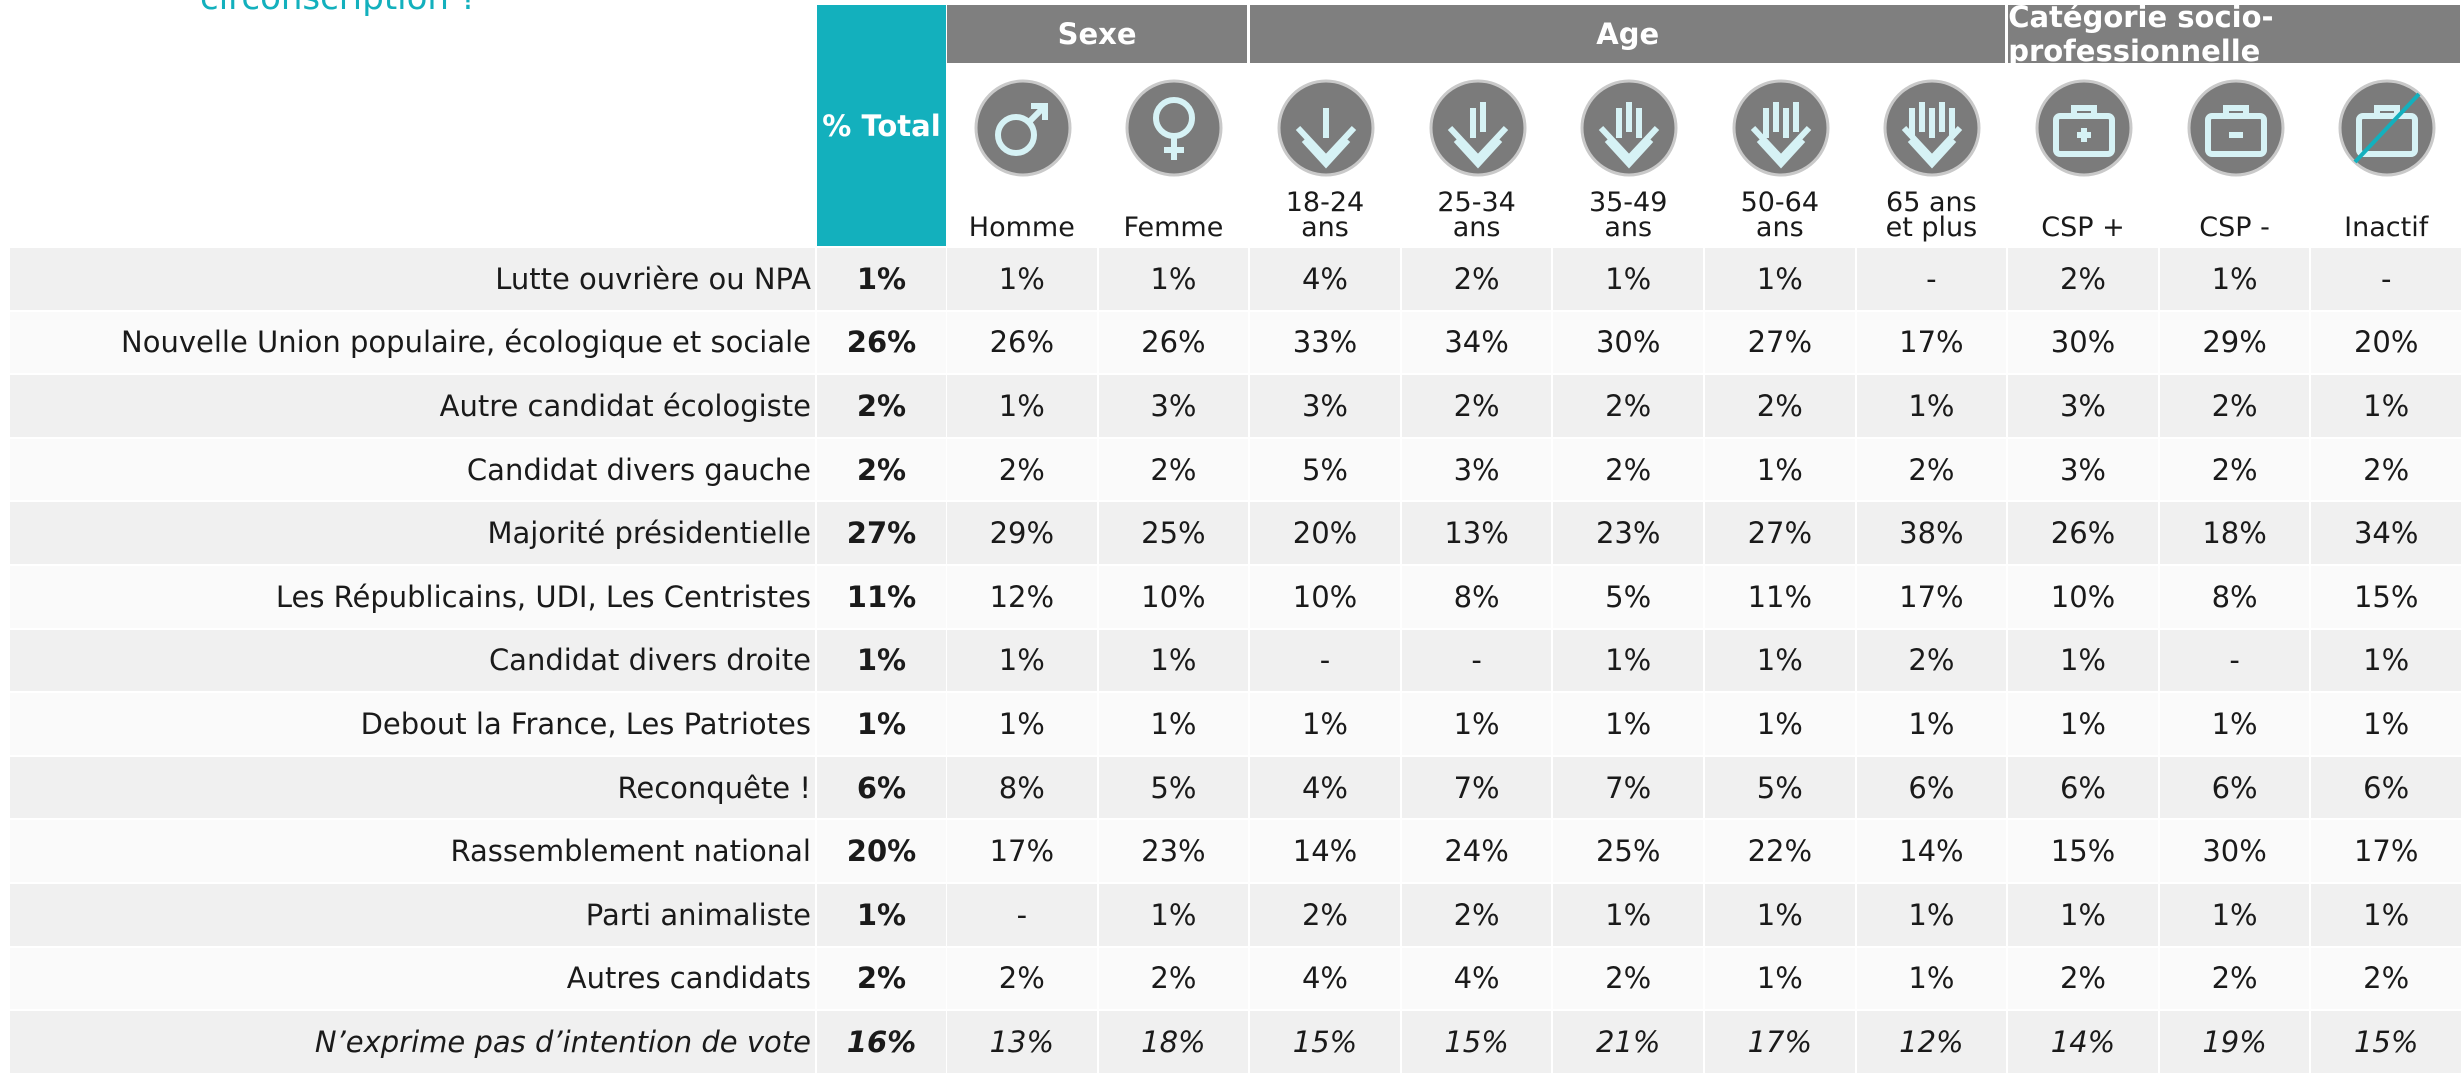 Image resolution: width=2463 pixels, height=1076 pixels. What do you see at coordinates (1173, 597) in the screenshot?
I see `value-cell: 10%` at bounding box center [1173, 597].